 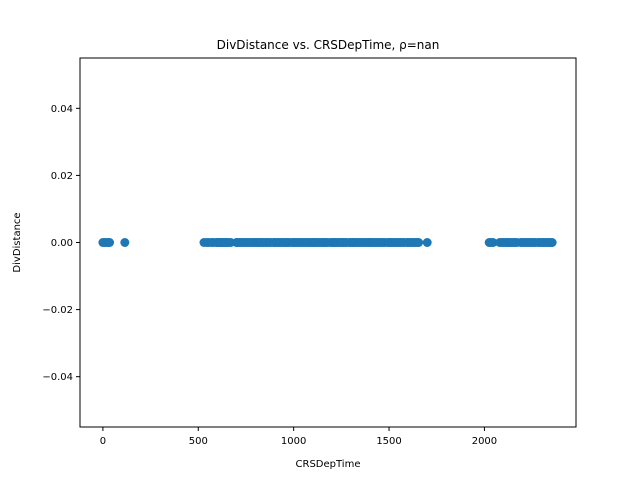 What do you see at coordinates (103, 441) in the screenshot?
I see `x-tick-label: 0` at bounding box center [103, 441].